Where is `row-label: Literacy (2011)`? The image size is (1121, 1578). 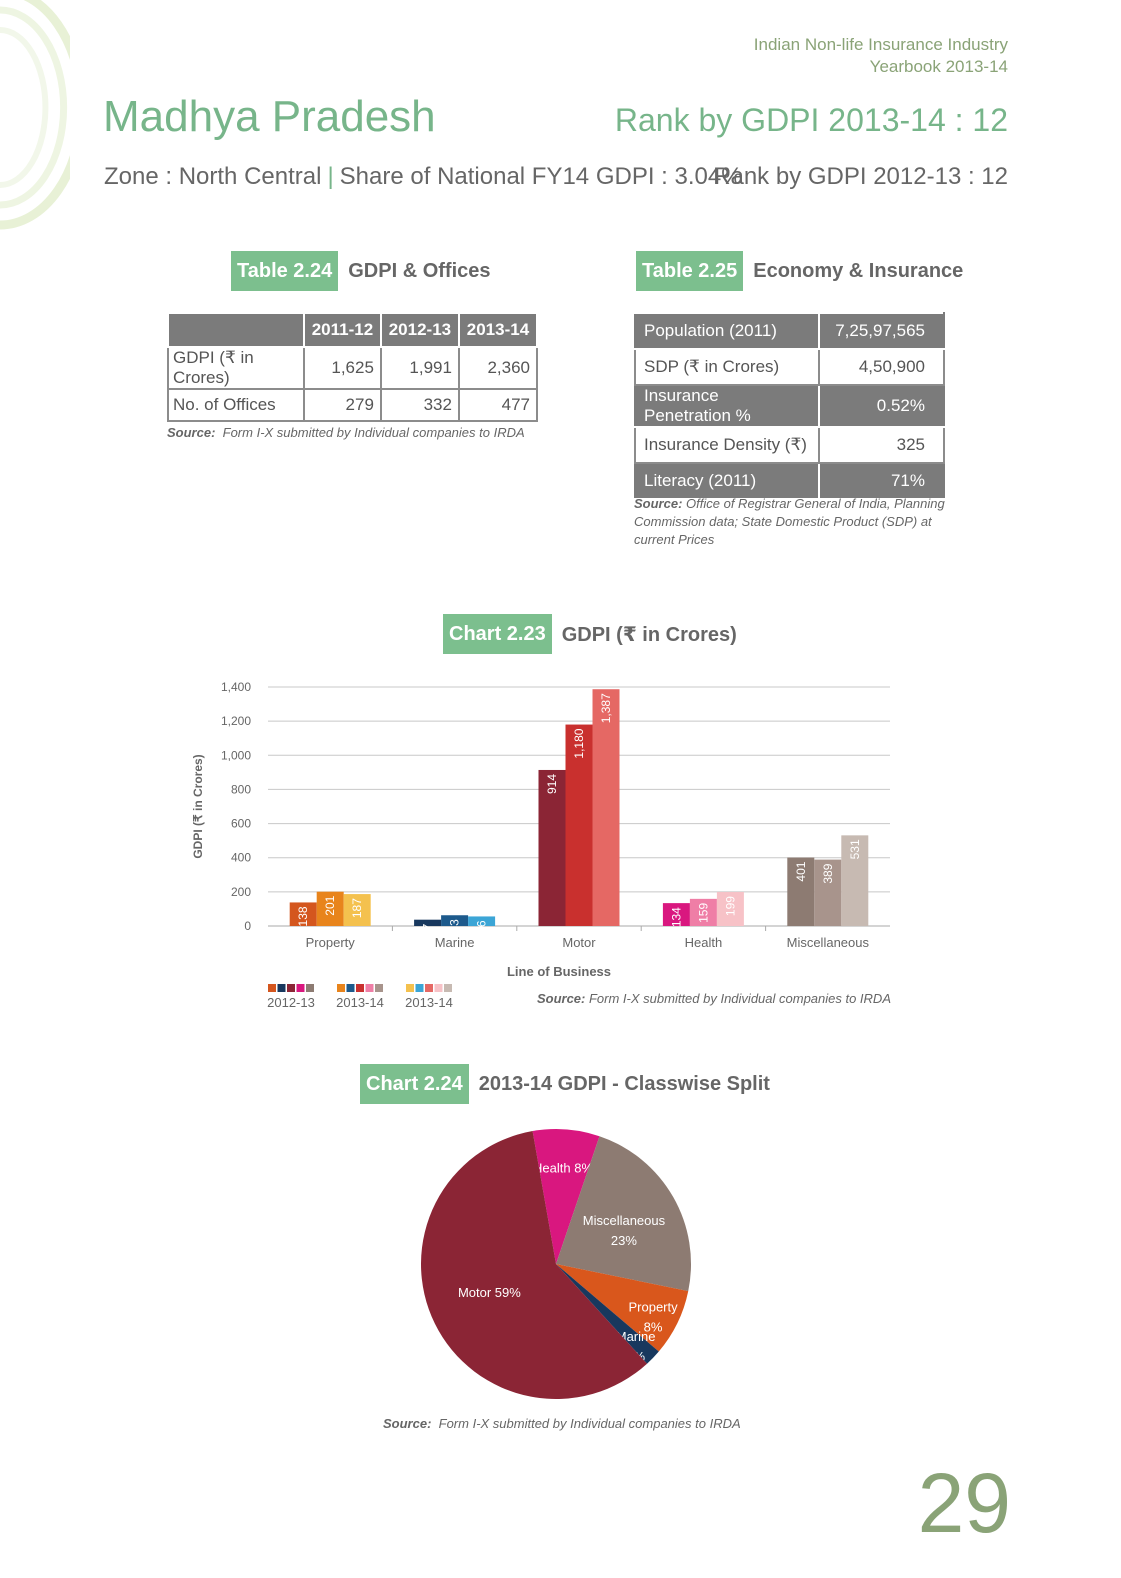
row-label: Literacy (2011) is located at coordinates (727, 481).